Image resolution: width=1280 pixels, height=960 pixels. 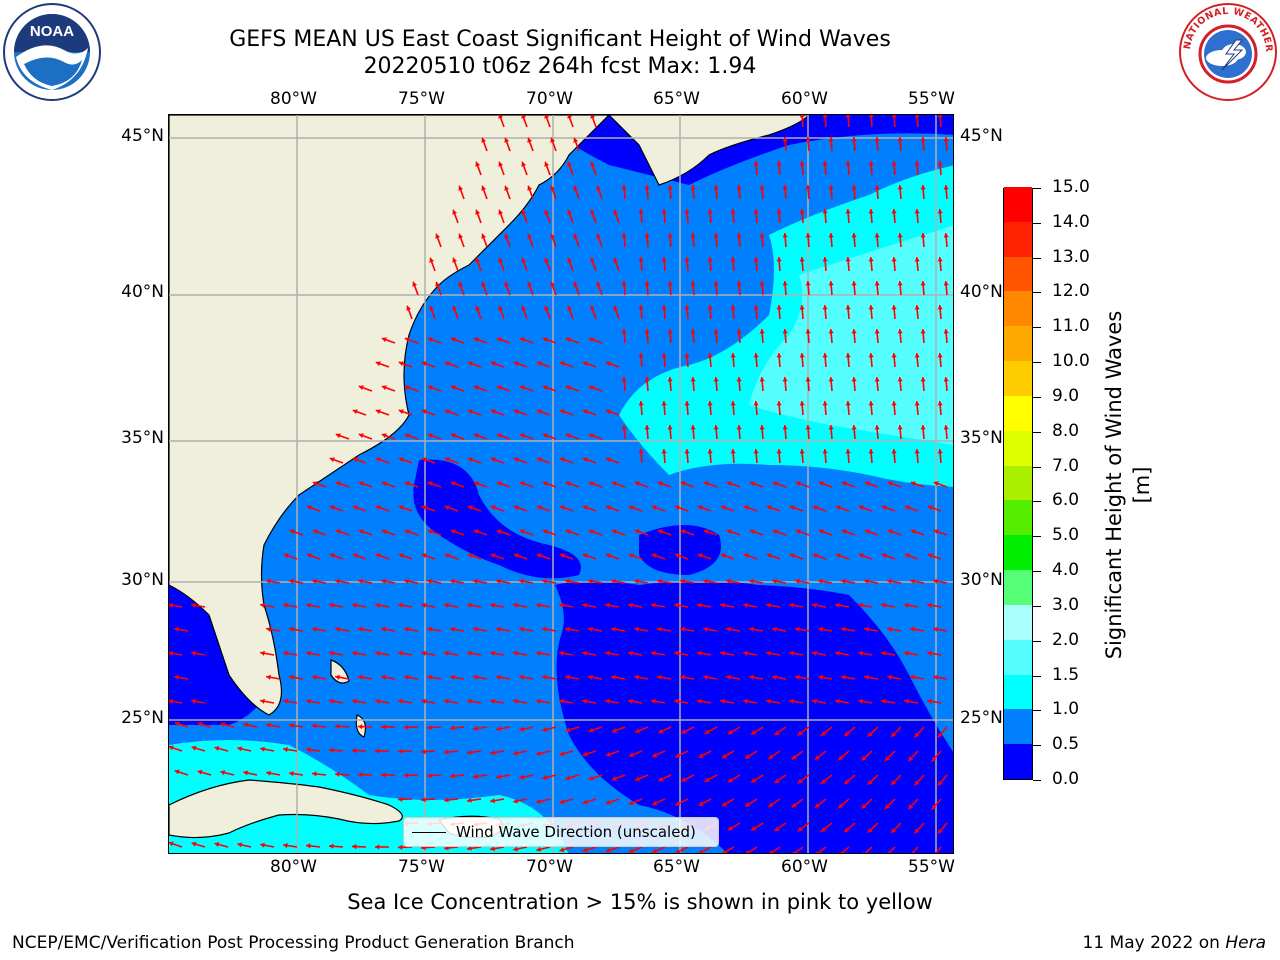 What do you see at coordinates (981, 718) in the screenshot?
I see `lat-label-right-25n: 25°N` at bounding box center [981, 718].